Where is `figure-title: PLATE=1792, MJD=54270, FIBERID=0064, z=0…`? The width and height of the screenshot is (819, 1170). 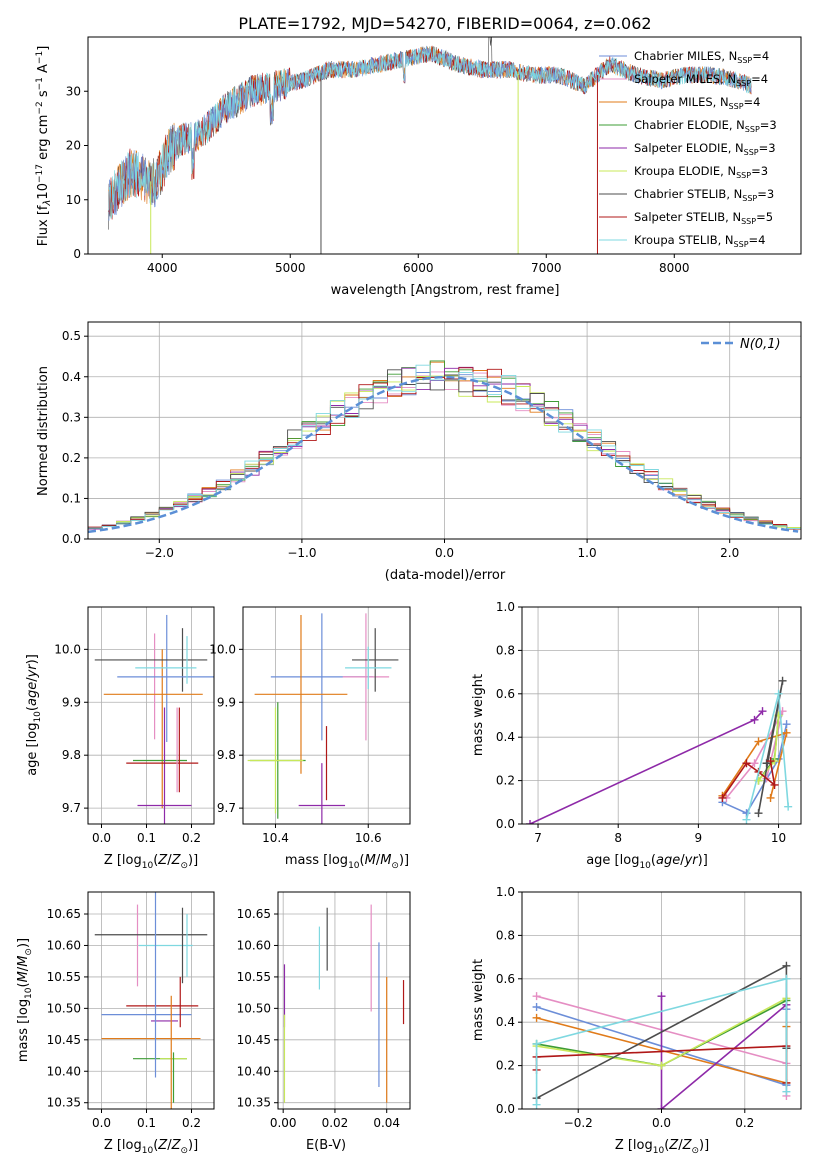 figure-title: PLATE=1792, MJD=54270, FIBERID=0064, z=0… is located at coordinates (444, 23).